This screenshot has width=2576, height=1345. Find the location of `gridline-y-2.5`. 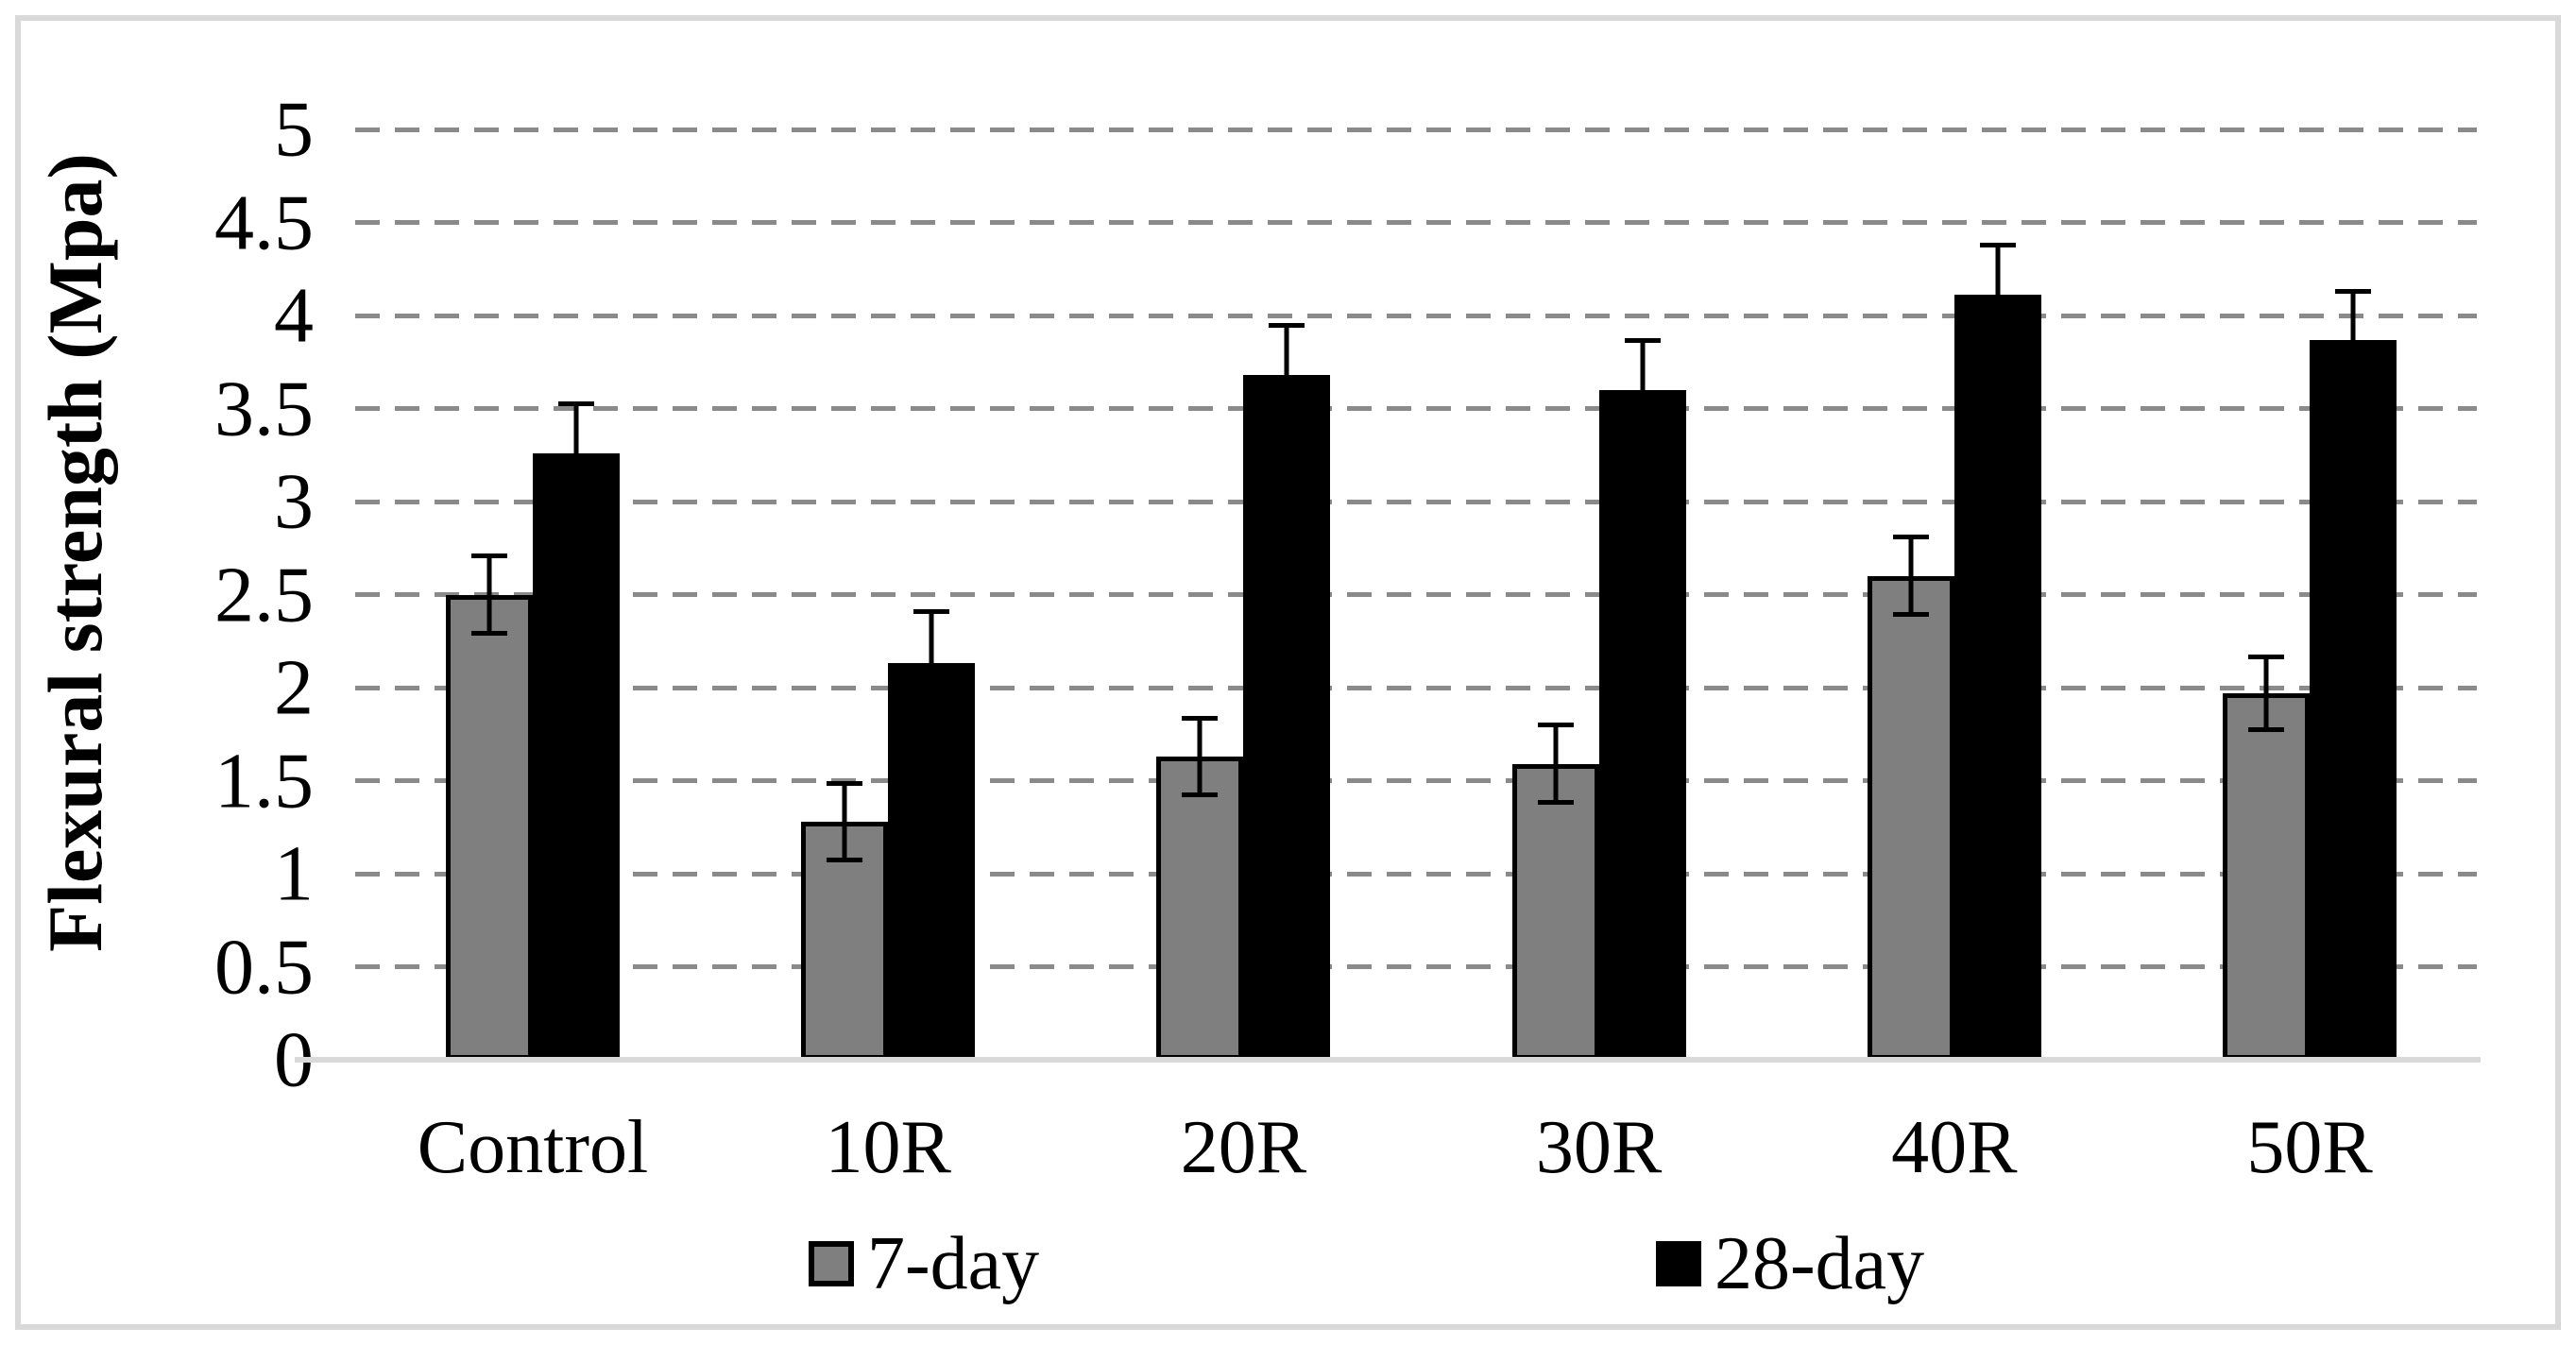

gridline-y-2.5 is located at coordinates (1416, 594).